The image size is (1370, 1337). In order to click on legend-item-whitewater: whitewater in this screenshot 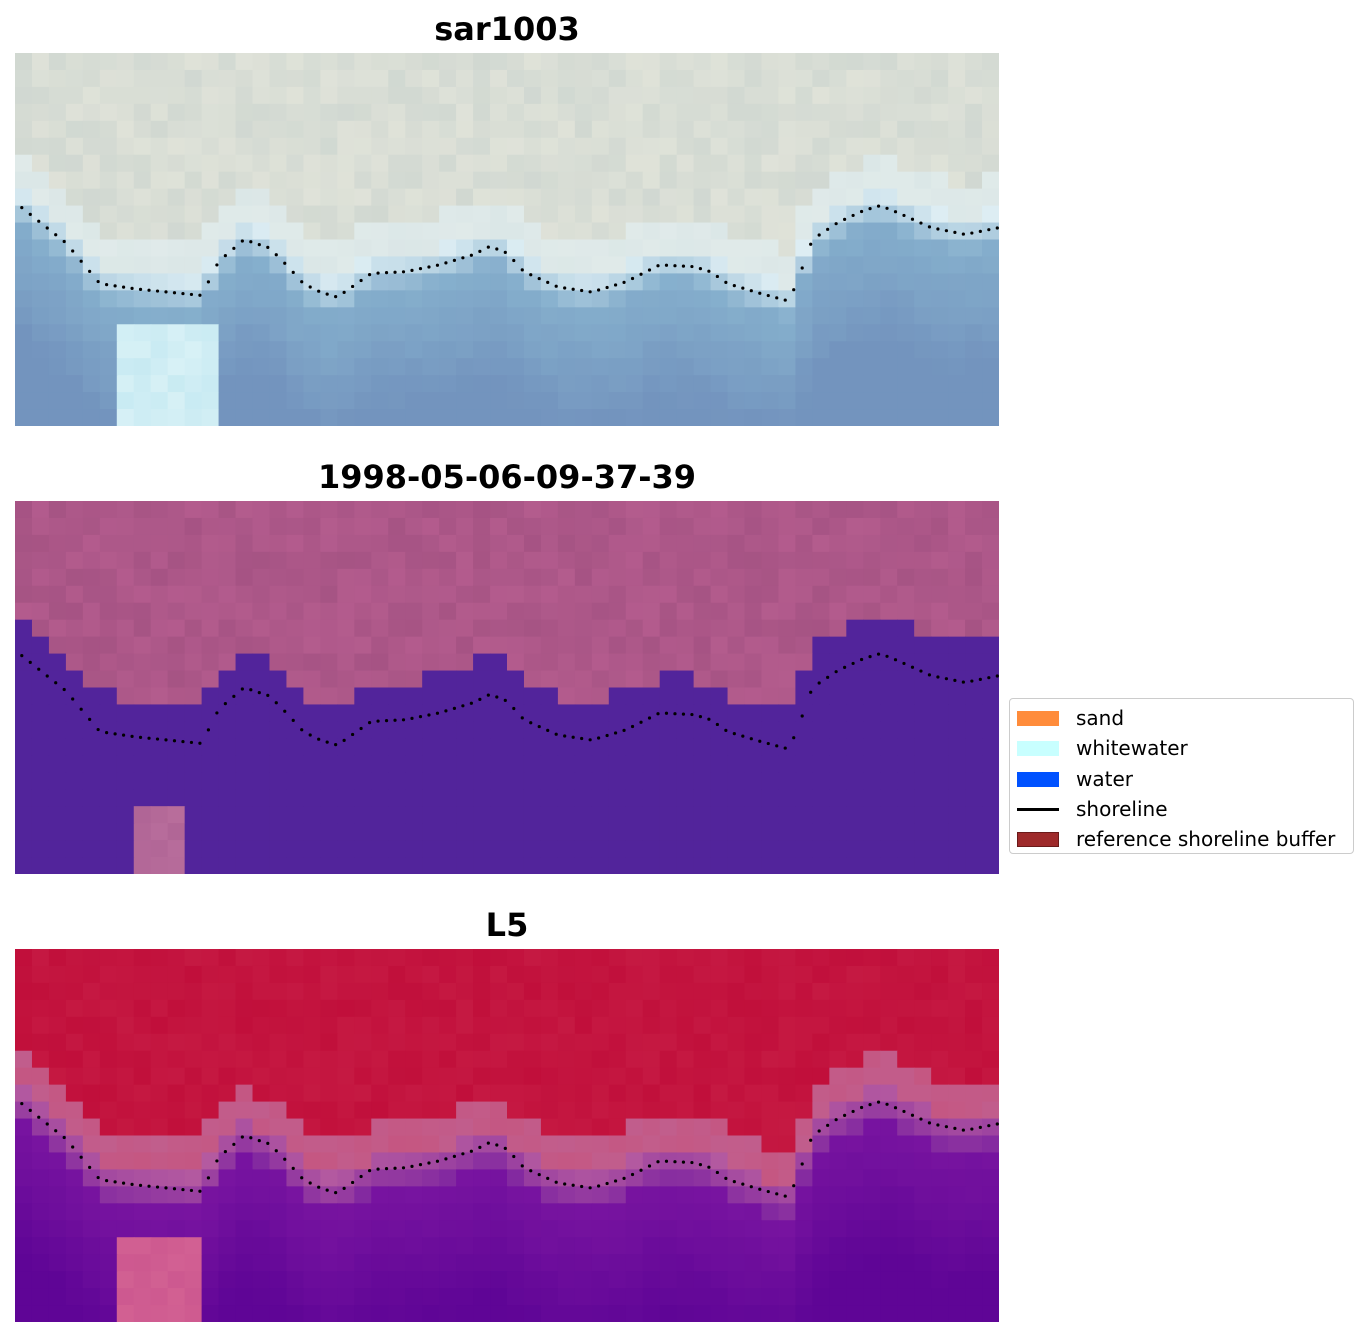, I will do `click(1182, 748)`.